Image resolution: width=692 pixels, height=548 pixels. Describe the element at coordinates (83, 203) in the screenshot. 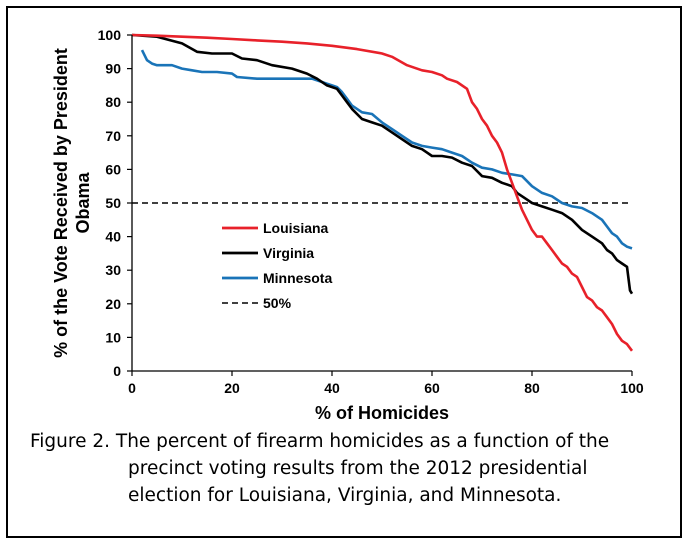

I see `y-axis-title-line2: Obama` at that location.